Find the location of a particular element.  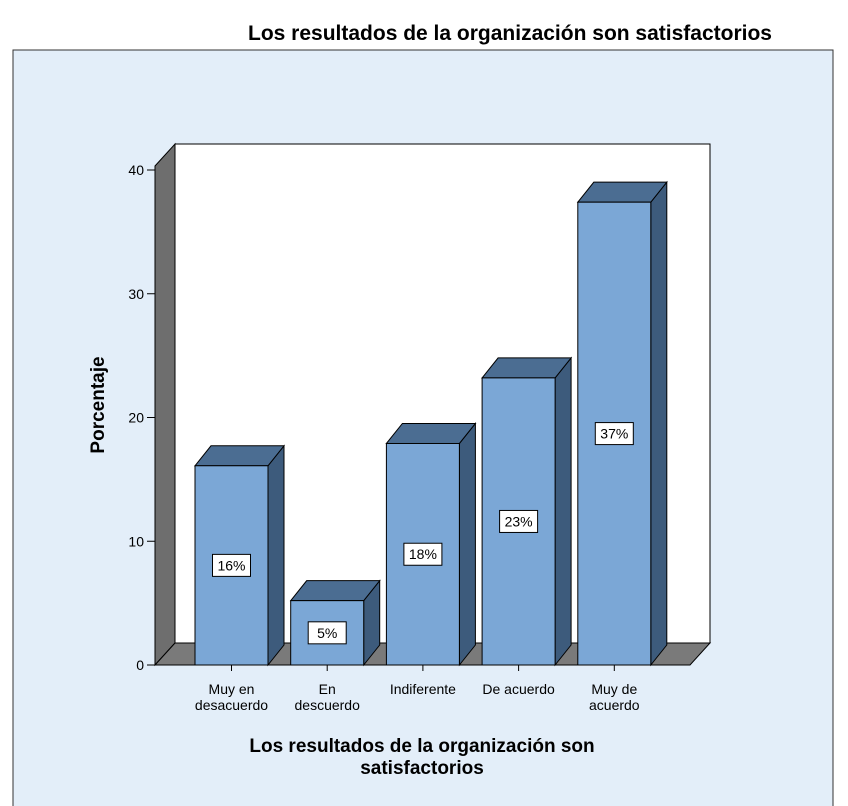

value-label: 23% is located at coordinates (519, 521).